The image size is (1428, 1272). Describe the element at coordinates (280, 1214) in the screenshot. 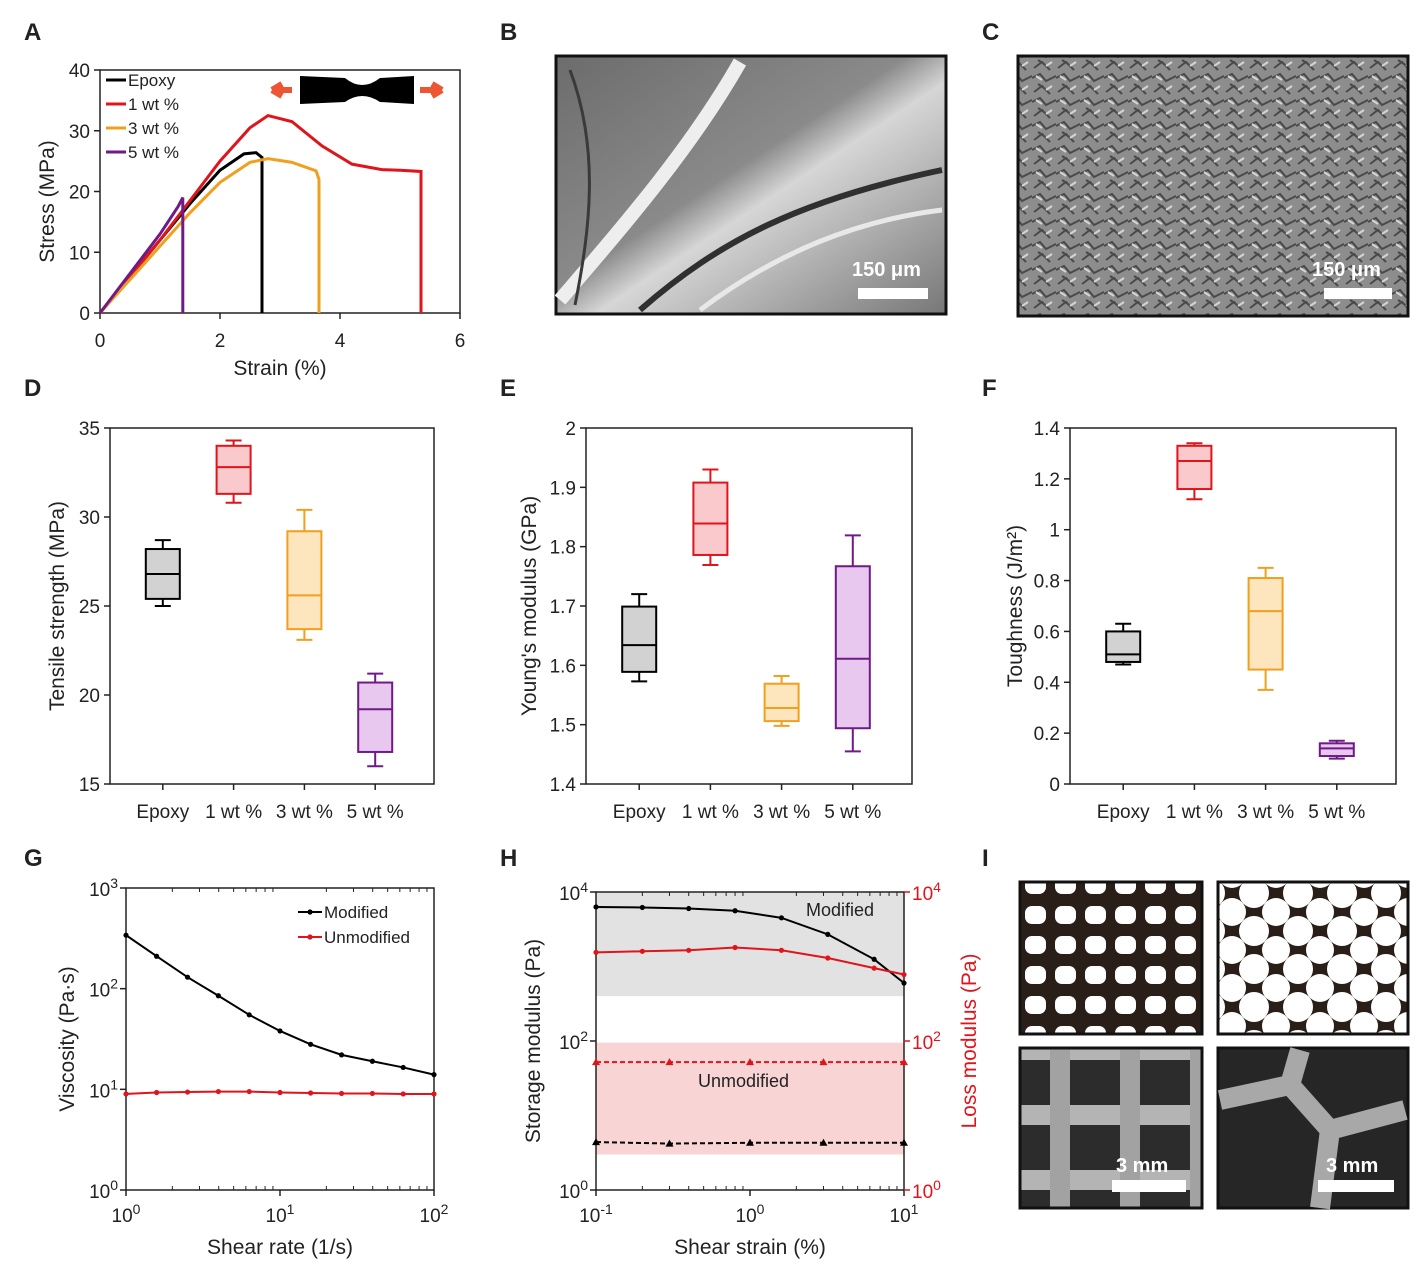

I see `x-tick-label: 10¹` at that location.